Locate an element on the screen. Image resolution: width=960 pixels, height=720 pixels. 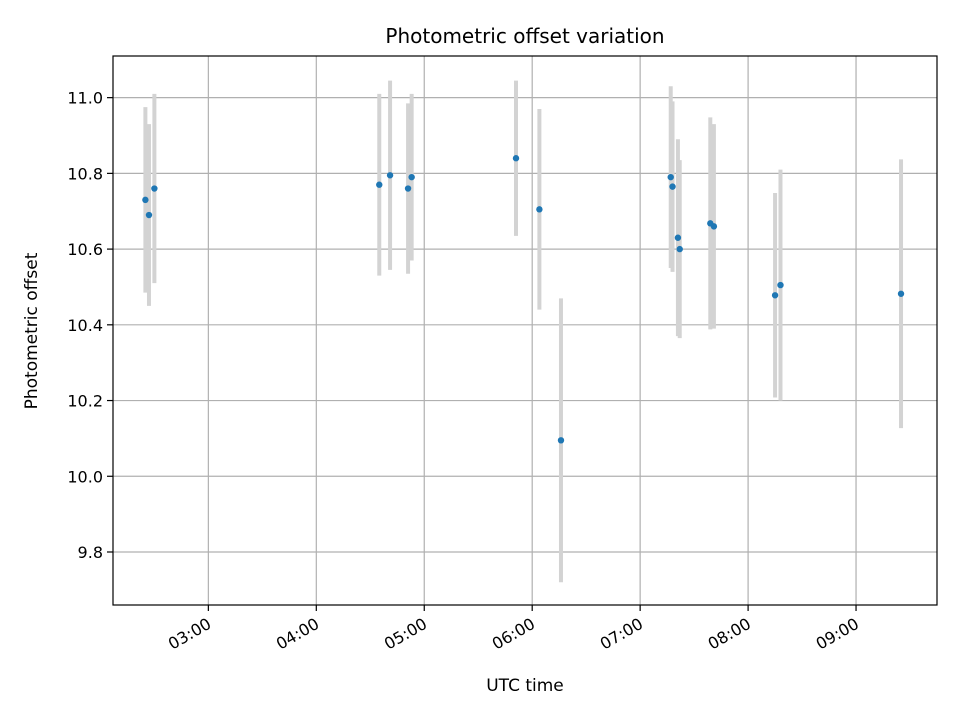
y-tick-label: 10.2 is located at coordinates (85, 401).